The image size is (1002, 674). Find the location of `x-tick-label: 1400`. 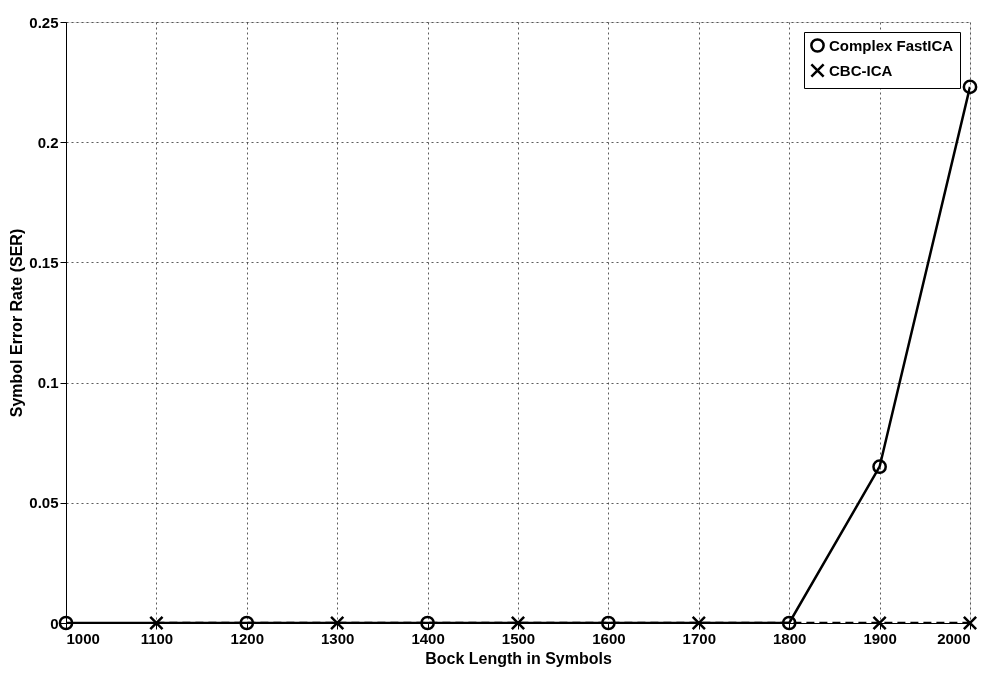

x-tick-label: 1400 is located at coordinates (428, 638).